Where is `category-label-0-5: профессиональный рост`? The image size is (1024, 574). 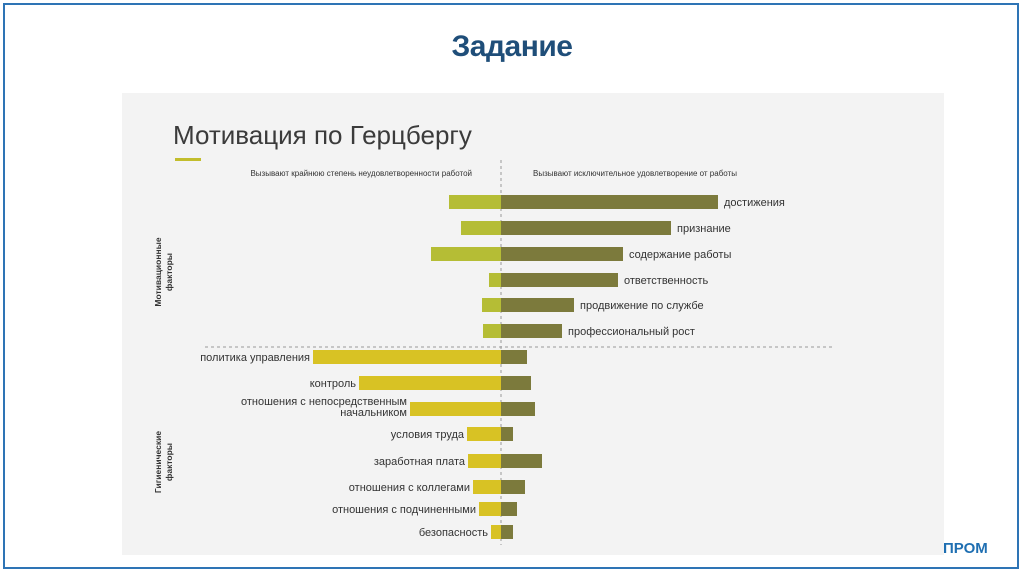
category-label-0-5: профессиональный рост is located at coordinates (631, 332).